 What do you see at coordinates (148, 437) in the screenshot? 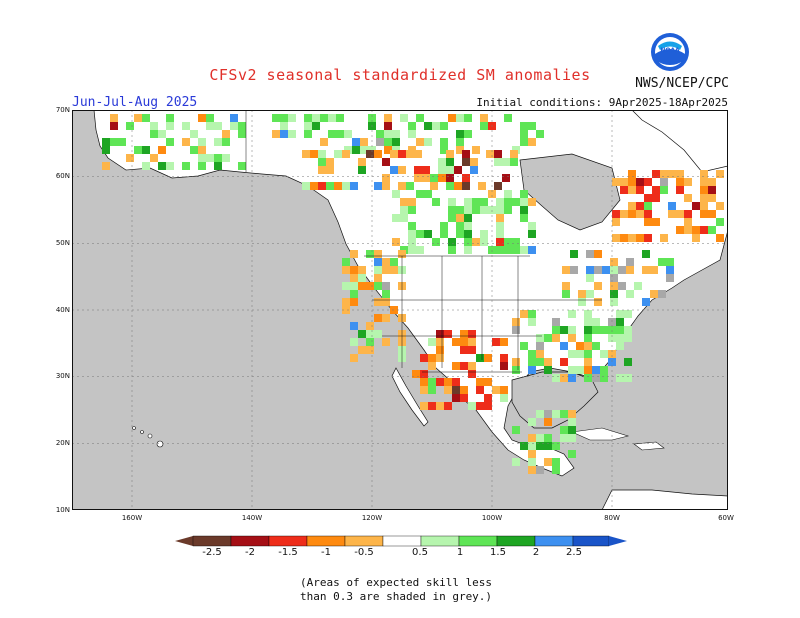
I see `hawaii-islands` at bounding box center [148, 437].